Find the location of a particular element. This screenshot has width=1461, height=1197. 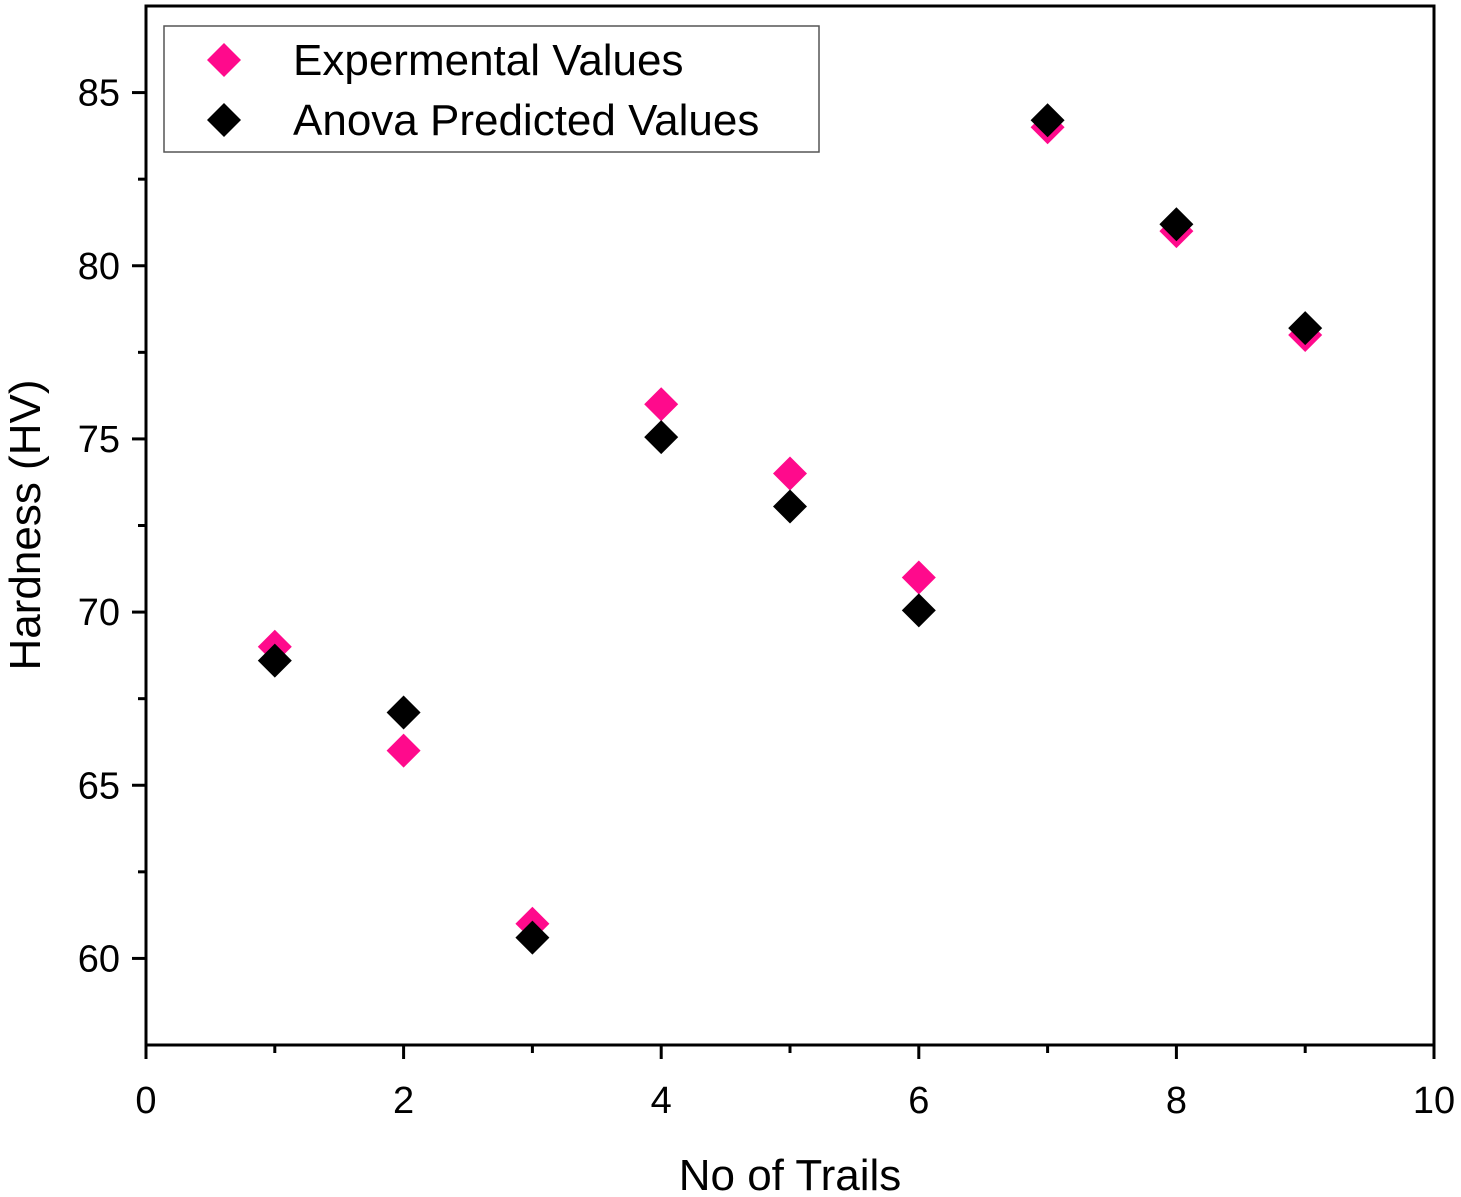

y-tick-label: 65 is located at coordinates (99, 786).